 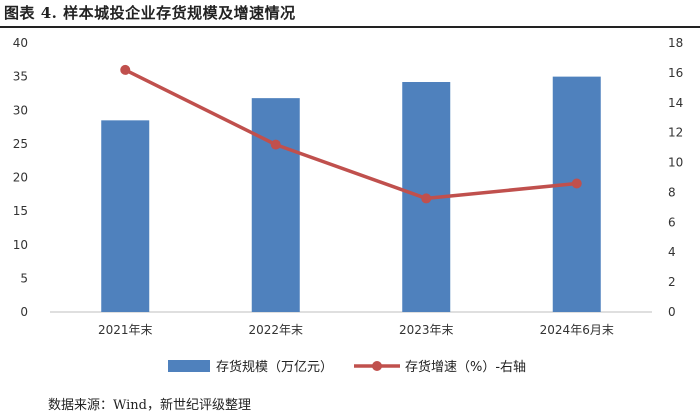 What do you see at coordinates (577, 330) in the screenshot?
I see `x-tick-label: 2024年6月末` at bounding box center [577, 330].